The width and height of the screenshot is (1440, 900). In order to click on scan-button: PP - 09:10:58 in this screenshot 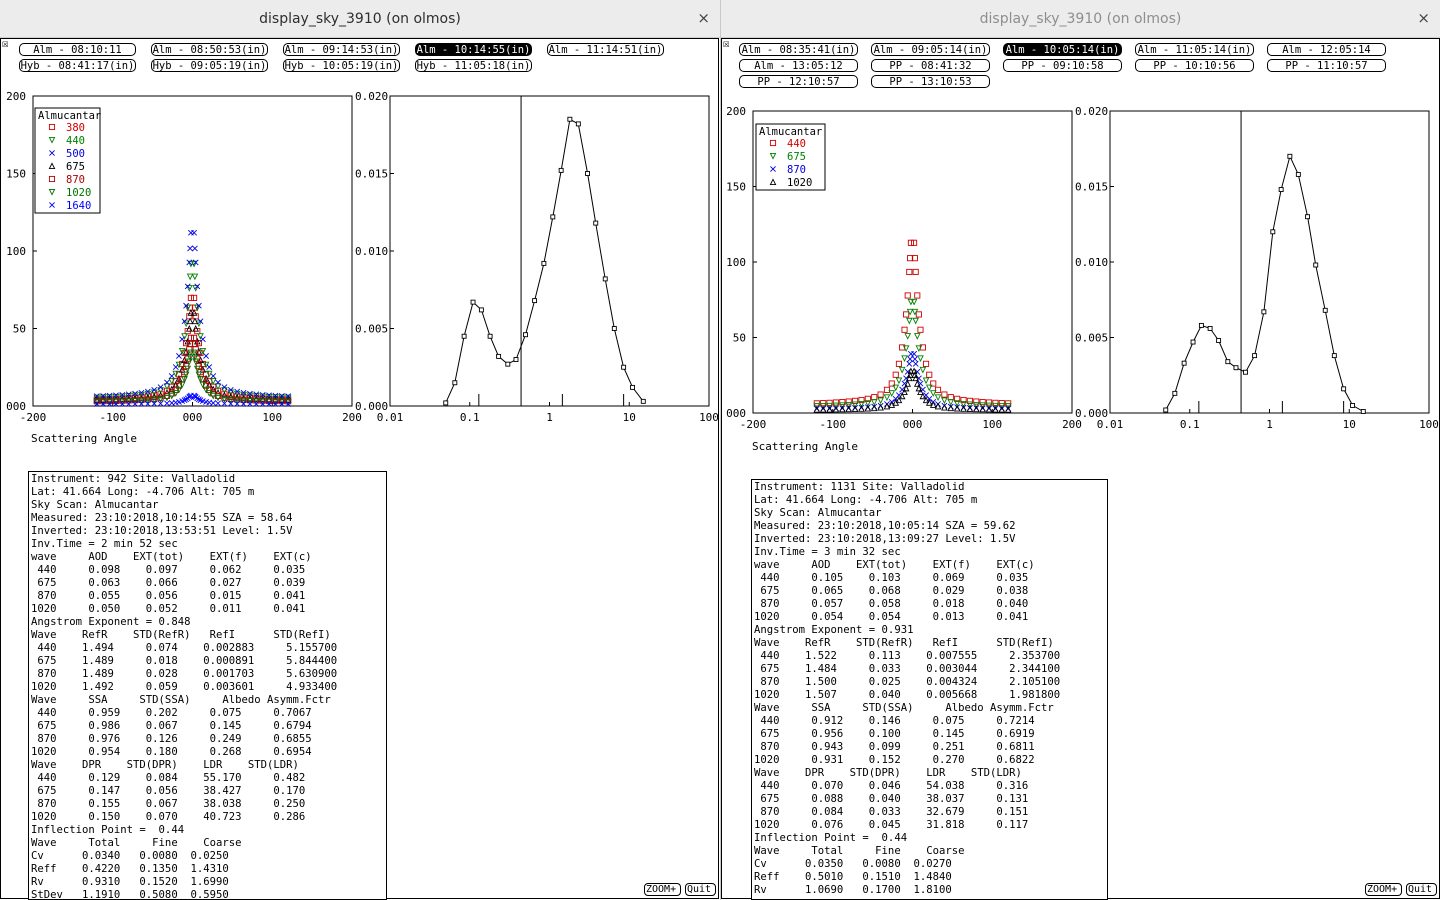, I will do `click(1062, 65)`.